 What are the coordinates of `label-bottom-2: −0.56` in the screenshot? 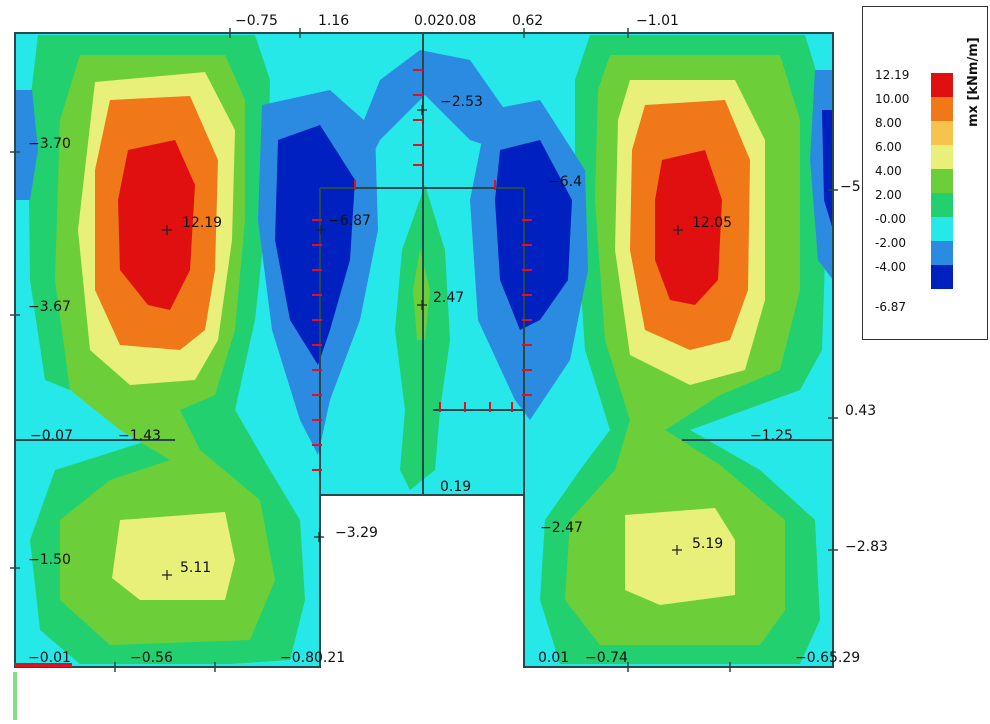 It's located at (151, 658).